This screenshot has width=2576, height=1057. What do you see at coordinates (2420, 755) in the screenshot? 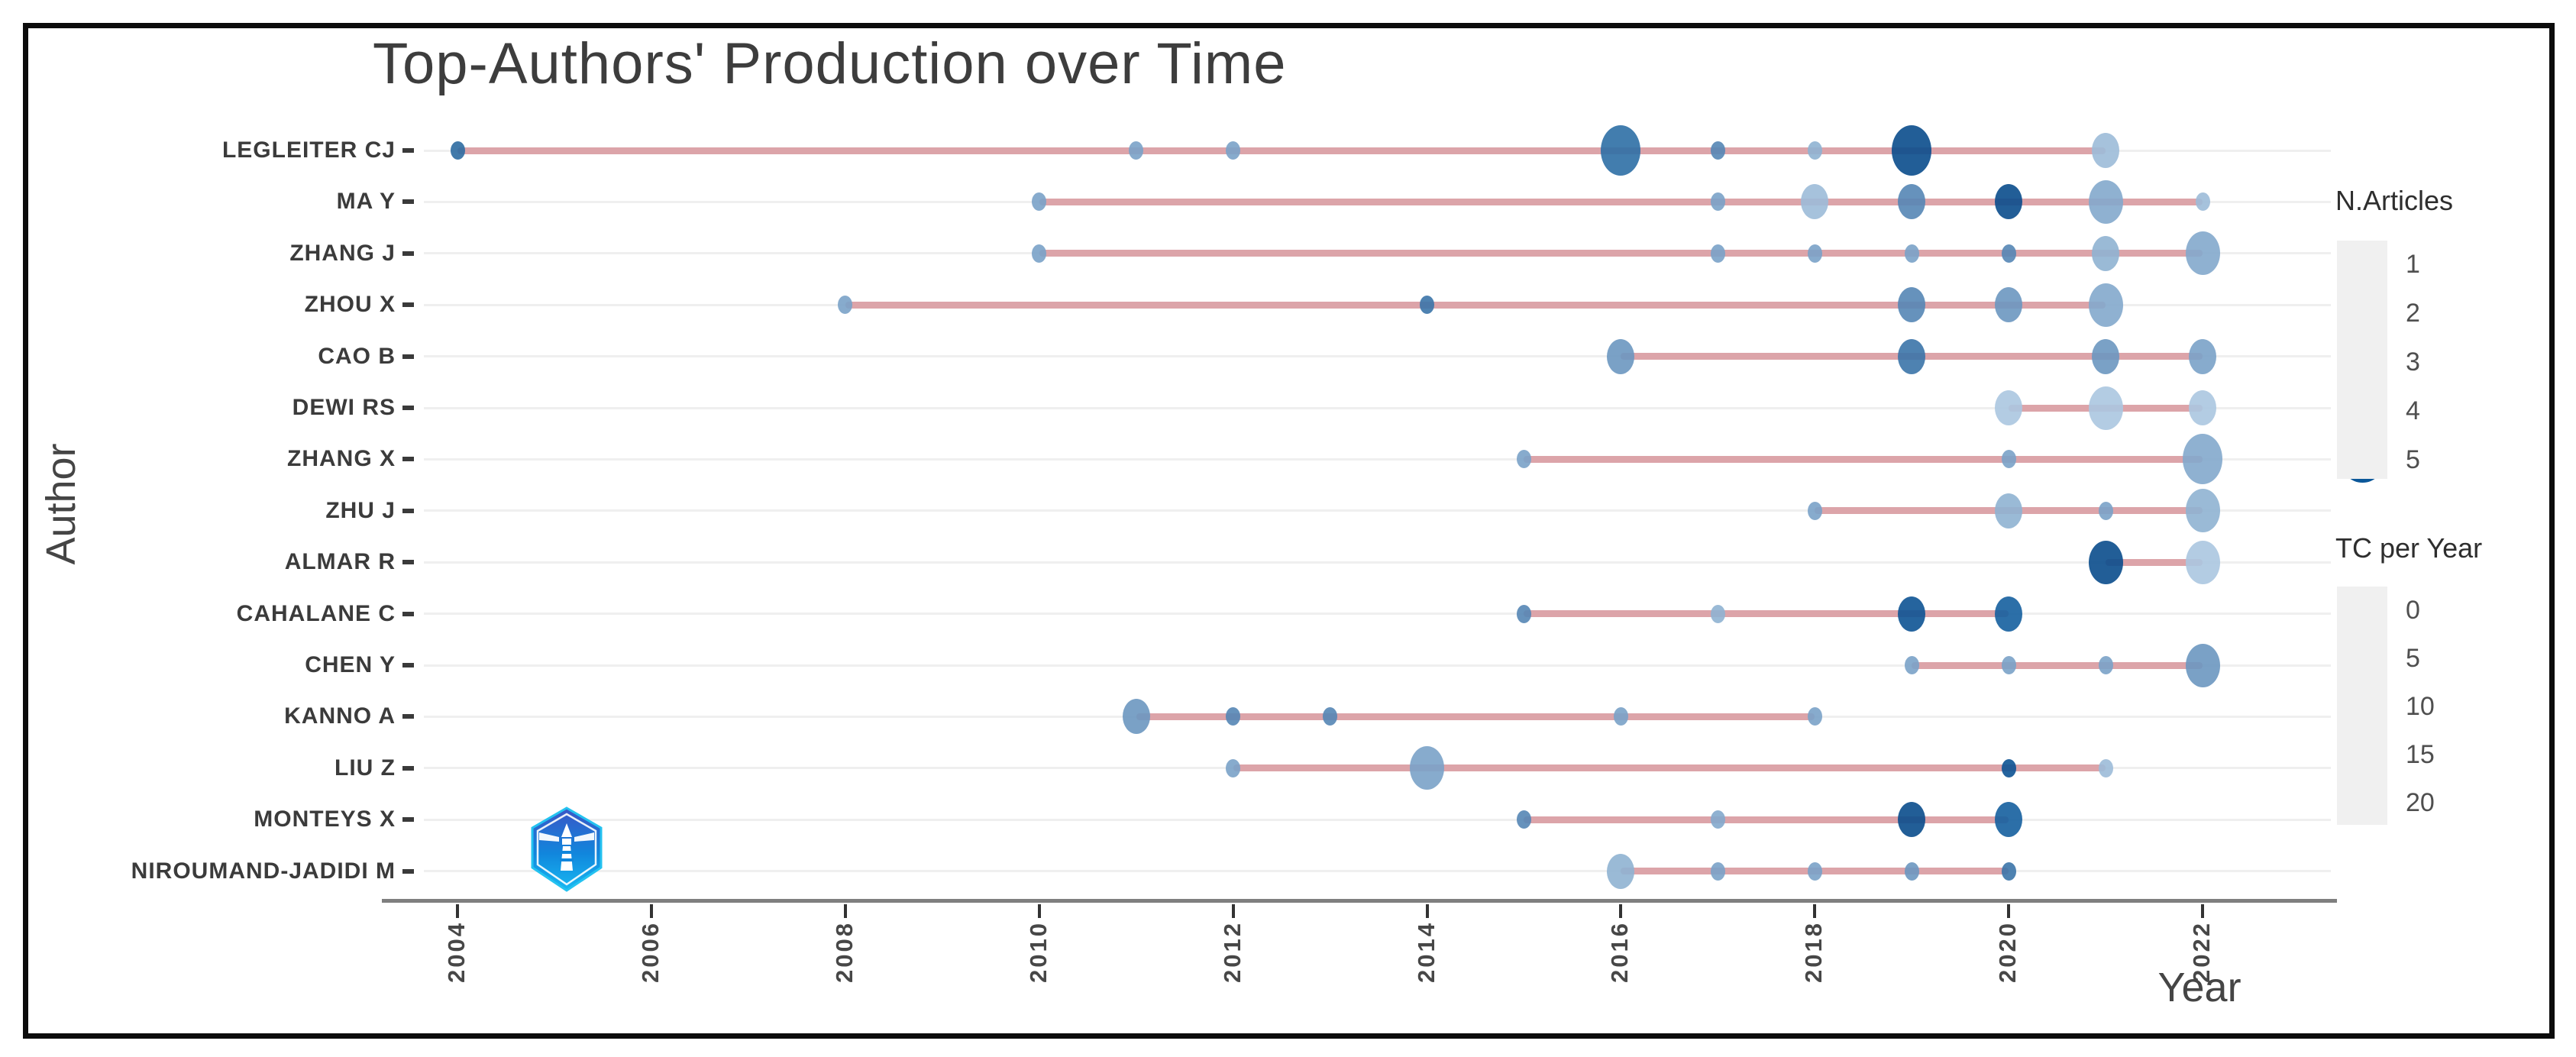
I see `legend-color-label: 15` at bounding box center [2420, 755].